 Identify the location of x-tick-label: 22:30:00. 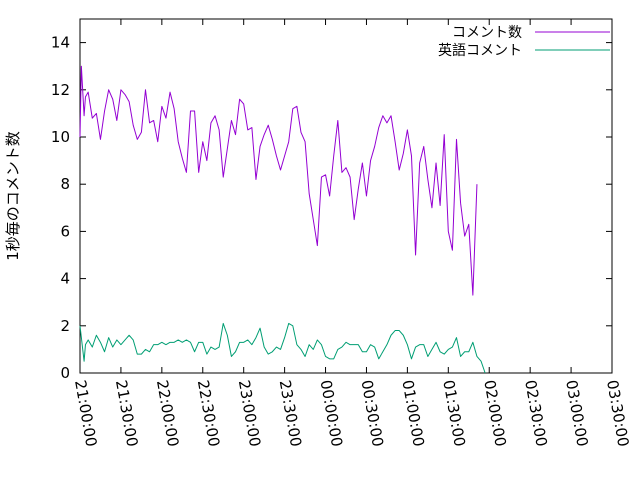
(208, 413).